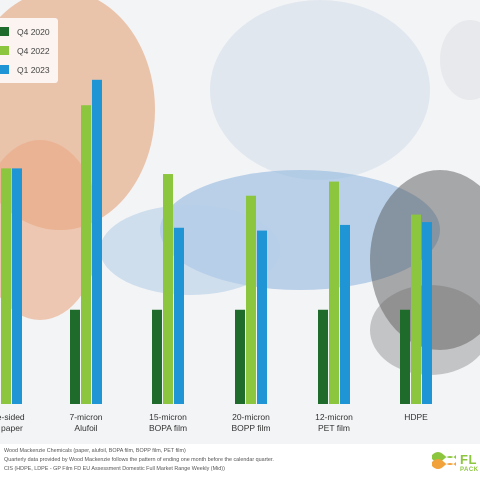 This screenshot has width=480, height=480. Describe the element at coordinates (416, 417) in the screenshot. I see `category-label-5-line-0: HDPE` at that location.